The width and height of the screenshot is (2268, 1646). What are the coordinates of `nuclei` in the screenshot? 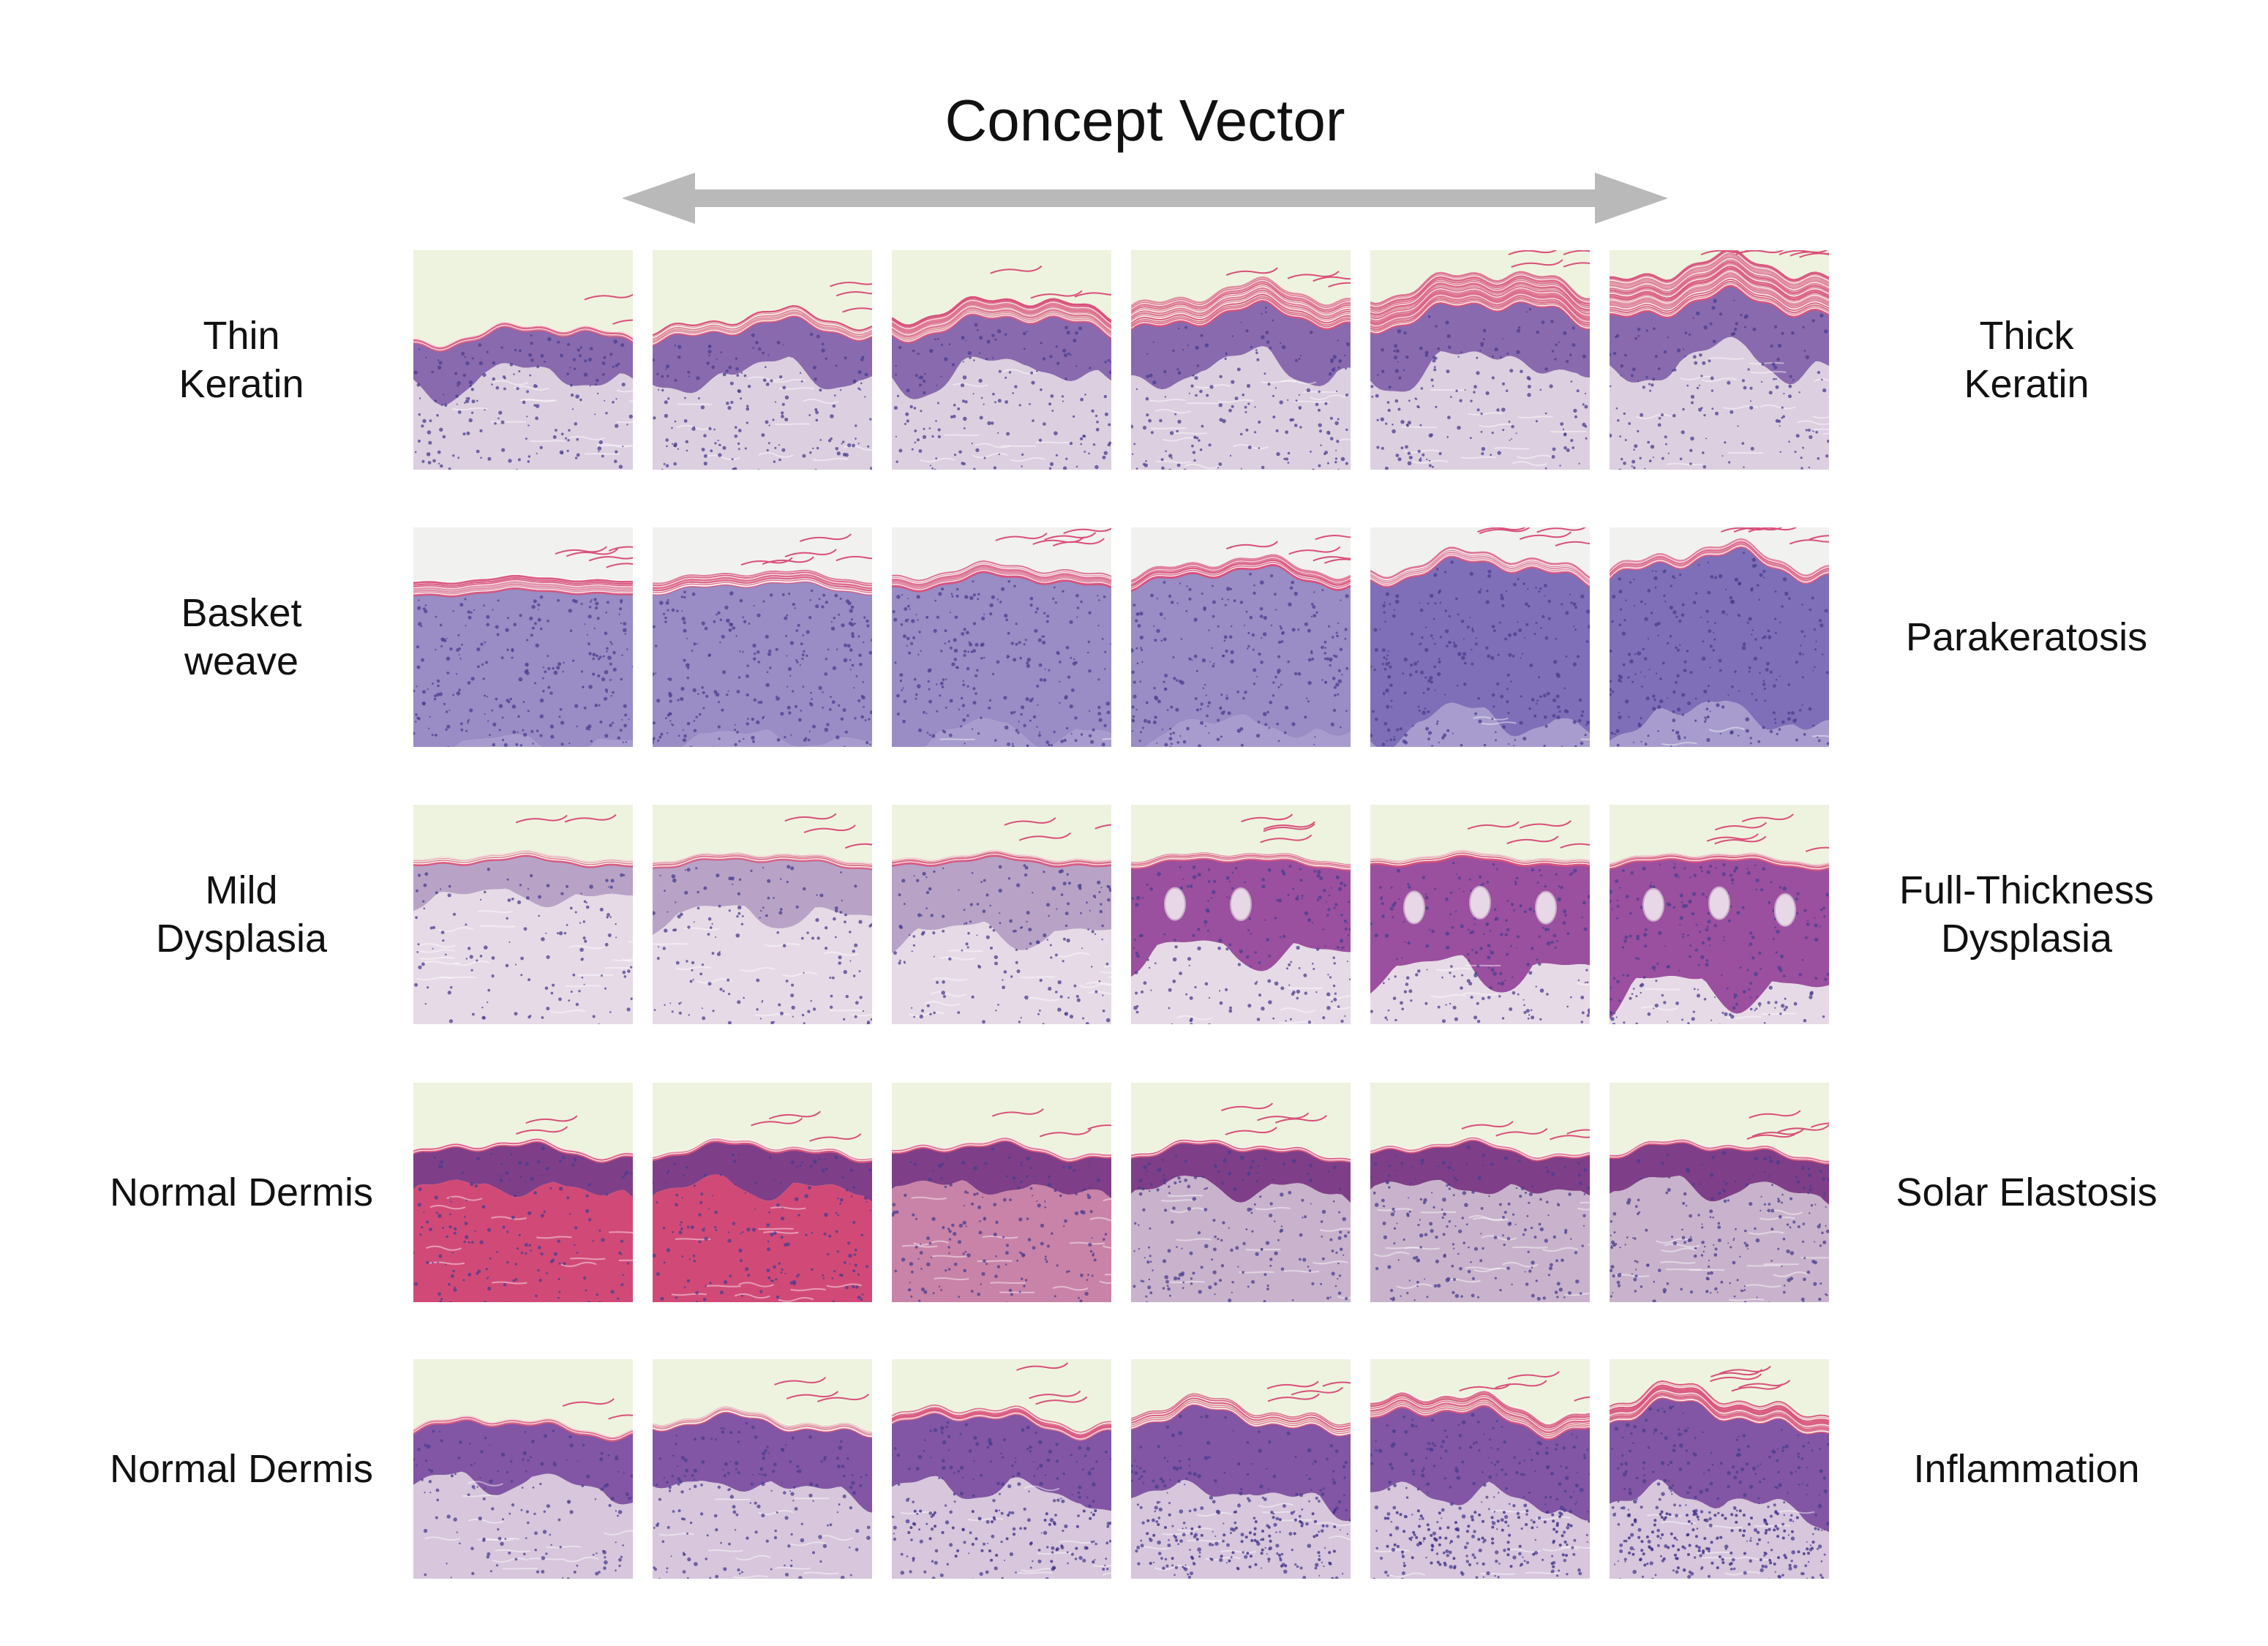 It's located at (1241, 944).